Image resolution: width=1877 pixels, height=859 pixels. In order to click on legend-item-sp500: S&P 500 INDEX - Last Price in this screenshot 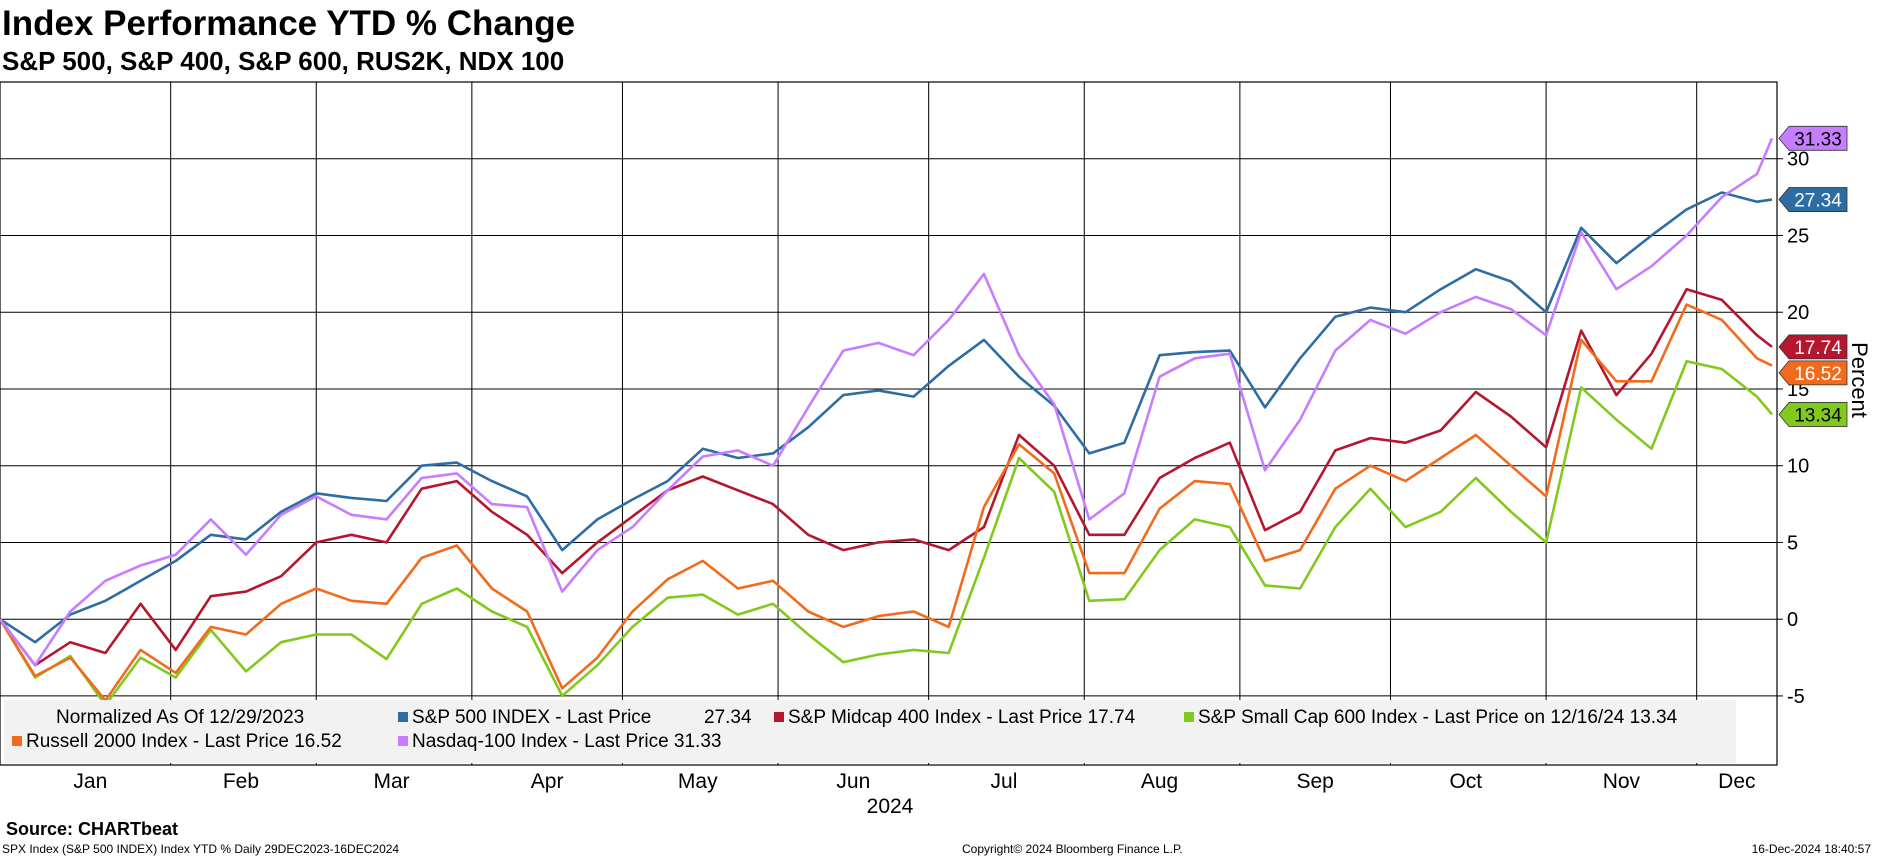, I will do `click(524, 718)`.